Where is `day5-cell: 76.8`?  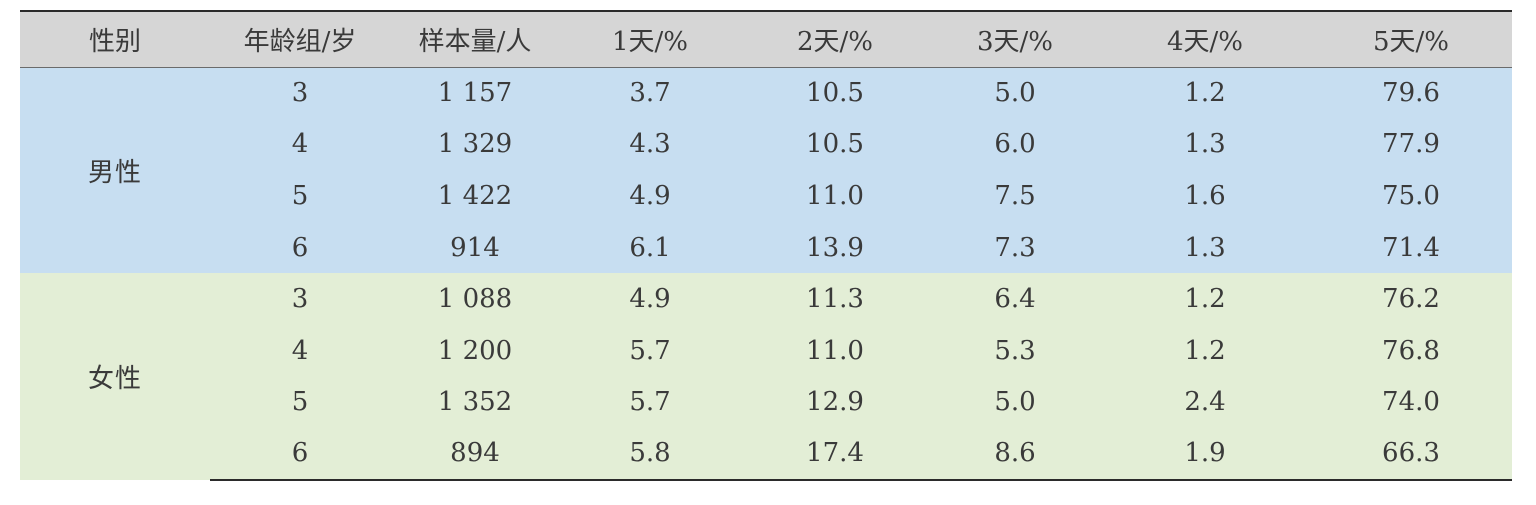
day5-cell: 76.8 is located at coordinates (1411, 350).